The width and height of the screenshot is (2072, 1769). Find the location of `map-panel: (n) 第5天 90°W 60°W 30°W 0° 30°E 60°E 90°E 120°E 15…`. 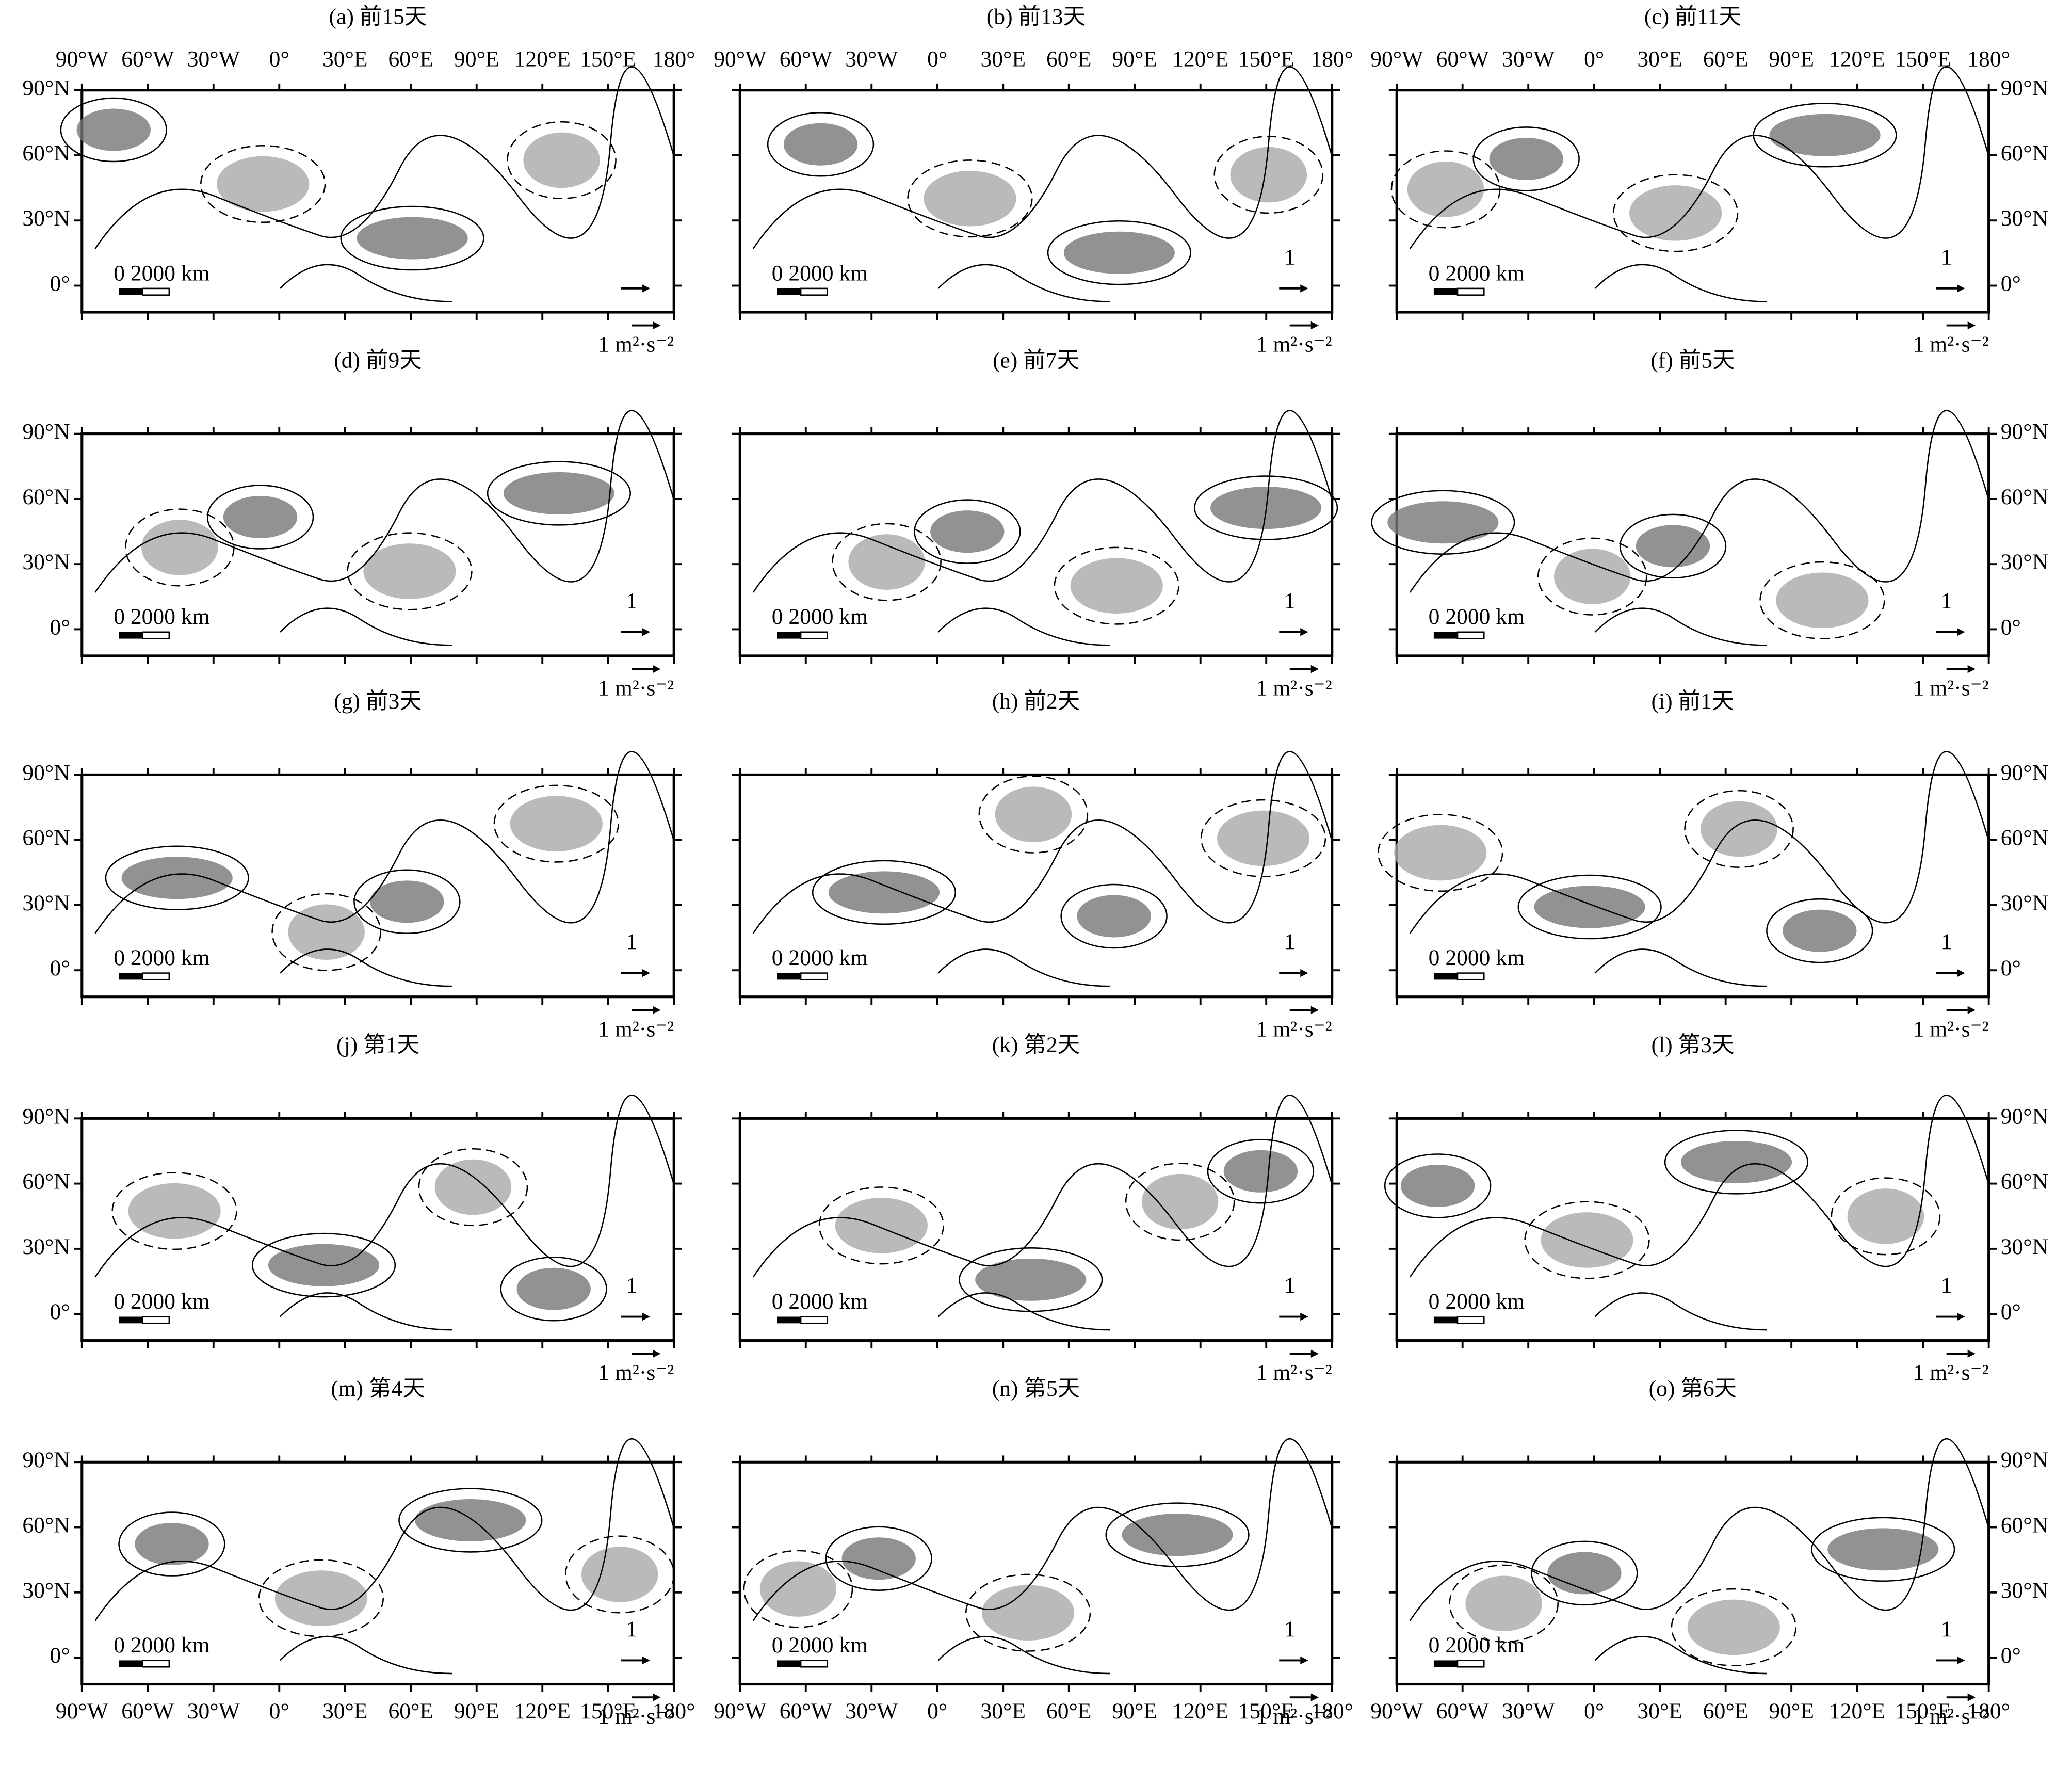

map-panel: (n) 第5天 90°W 60°W 30°W 0° 30°E 60°E 90°E 120°E 15… is located at coordinates (1033, 1552).